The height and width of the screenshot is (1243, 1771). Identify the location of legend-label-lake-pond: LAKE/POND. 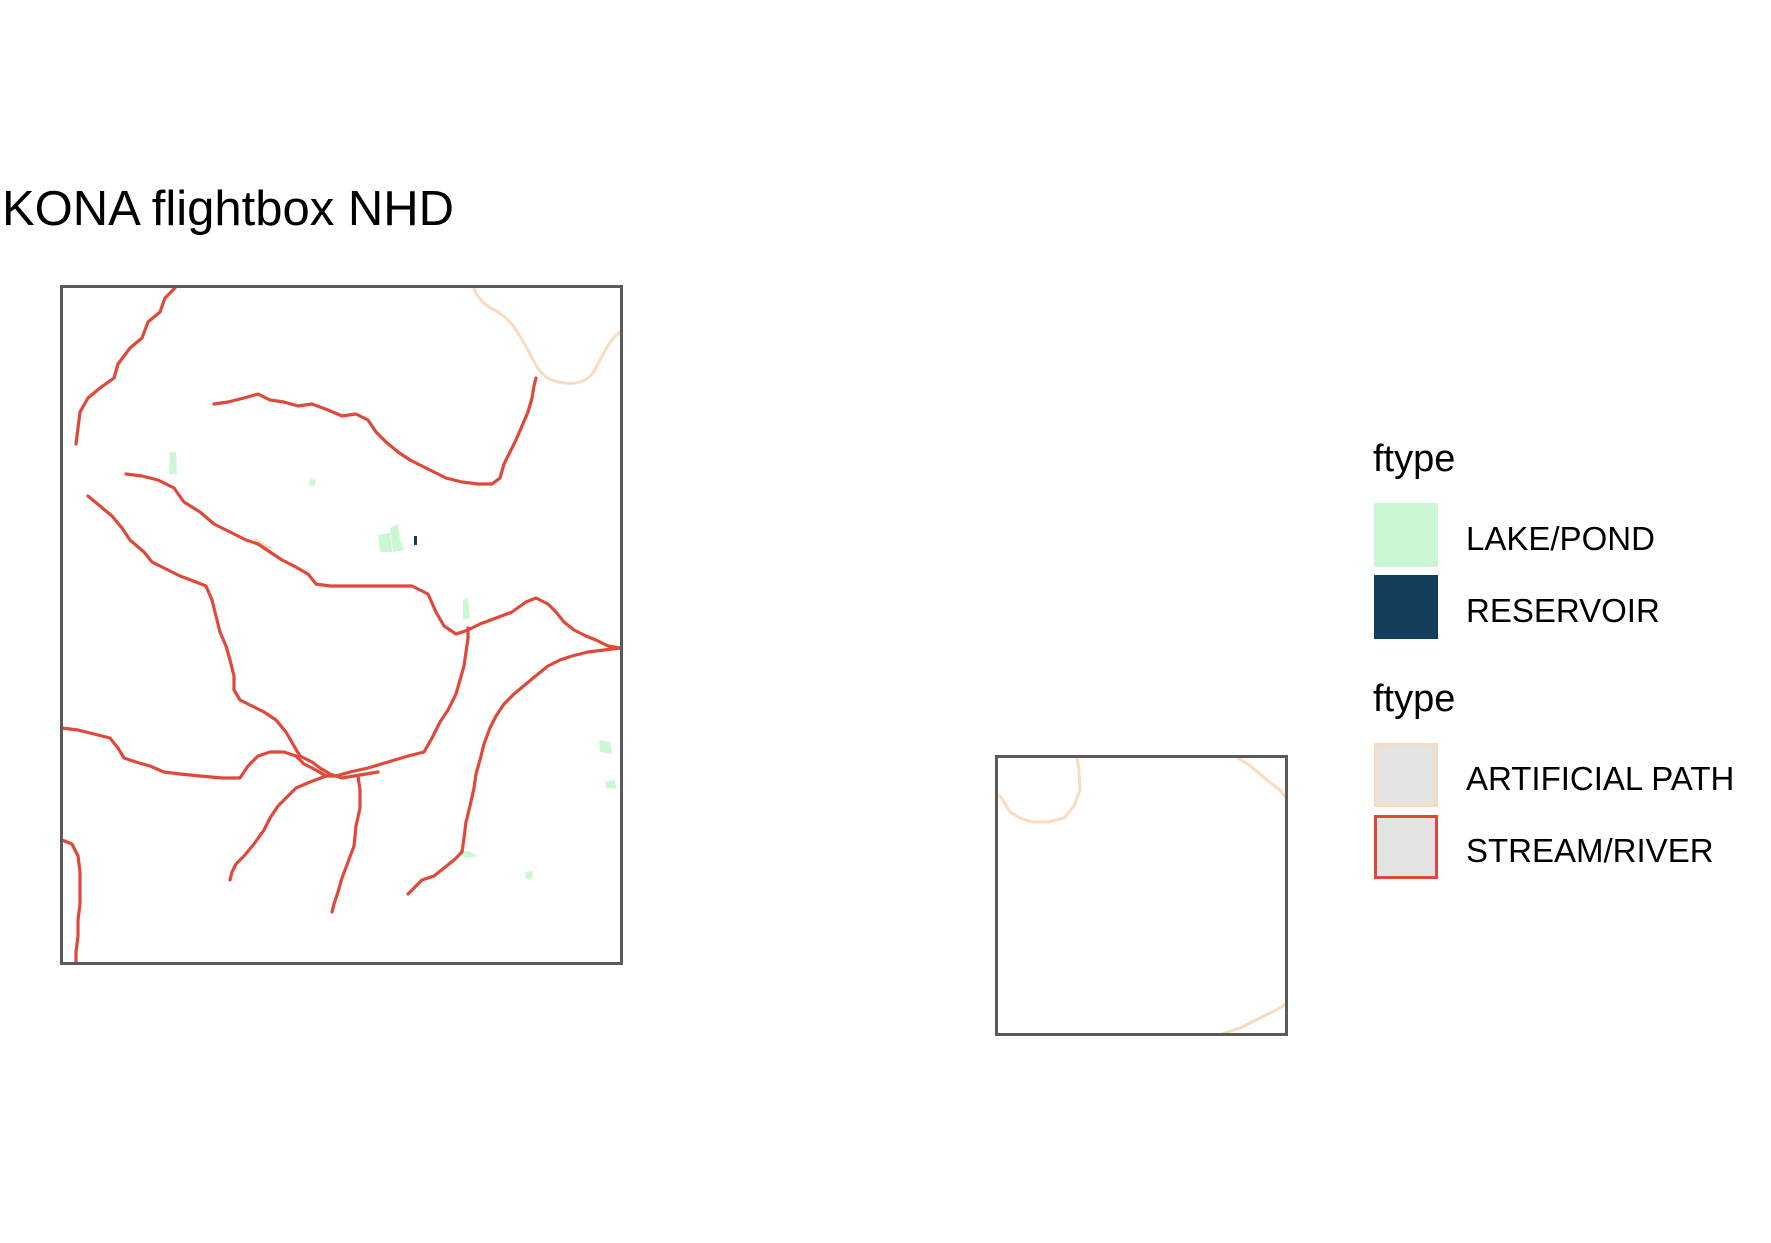
(1560, 538).